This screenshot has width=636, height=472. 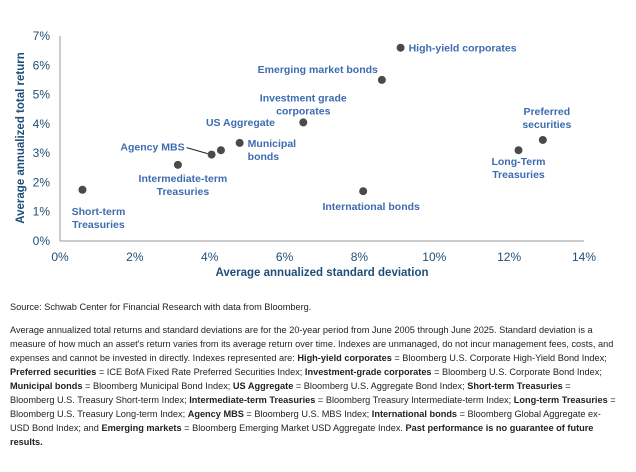 What do you see at coordinates (210, 257) in the screenshot?
I see `x-tick-label: 4%` at bounding box center [210, 257].